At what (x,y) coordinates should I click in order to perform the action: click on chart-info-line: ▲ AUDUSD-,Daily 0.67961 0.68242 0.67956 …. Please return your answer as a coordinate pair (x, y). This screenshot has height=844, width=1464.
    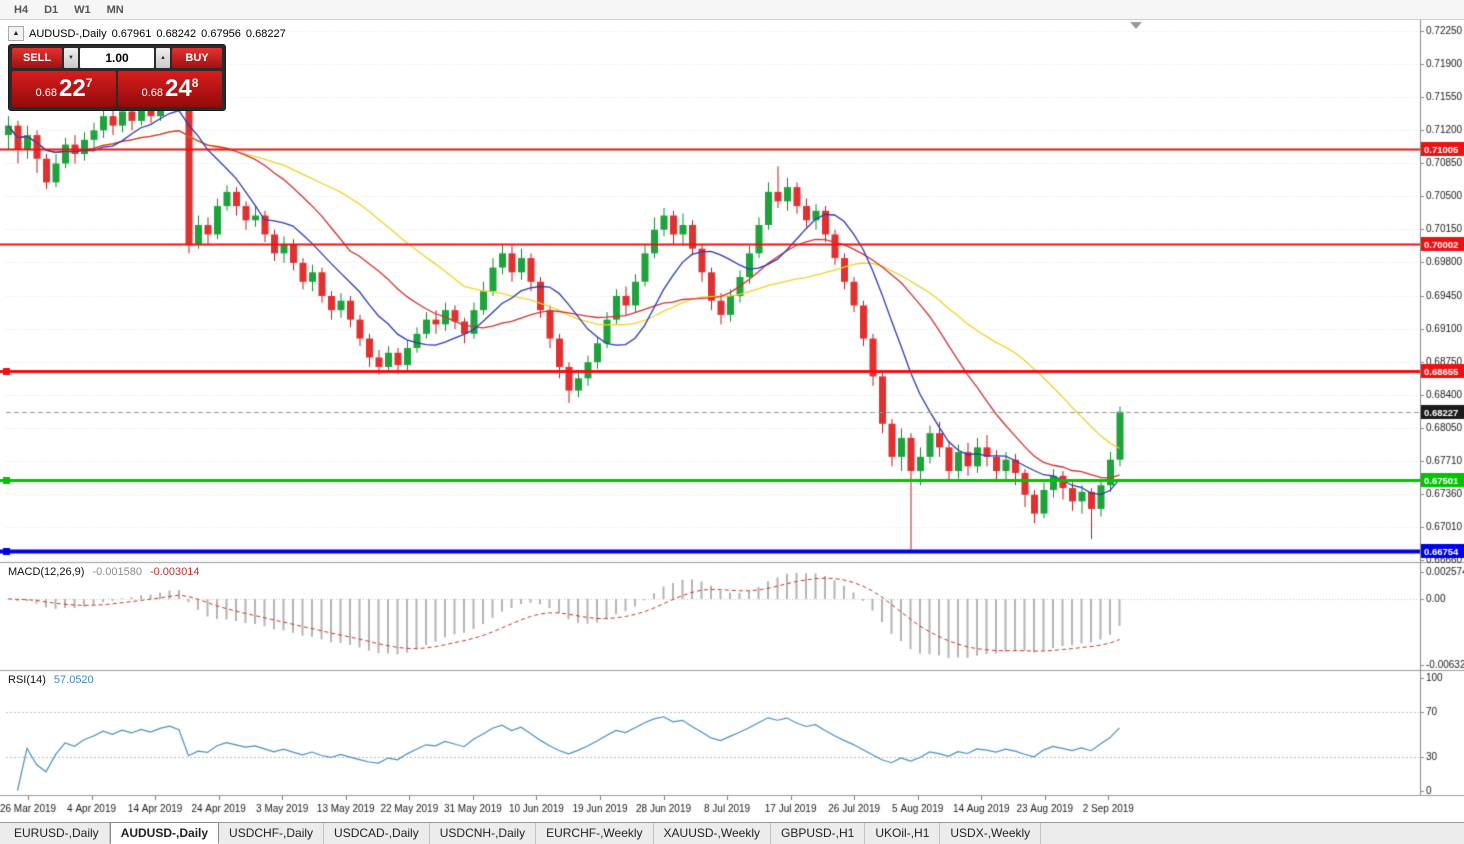
    Looking at the image, I should click on (147, 33).